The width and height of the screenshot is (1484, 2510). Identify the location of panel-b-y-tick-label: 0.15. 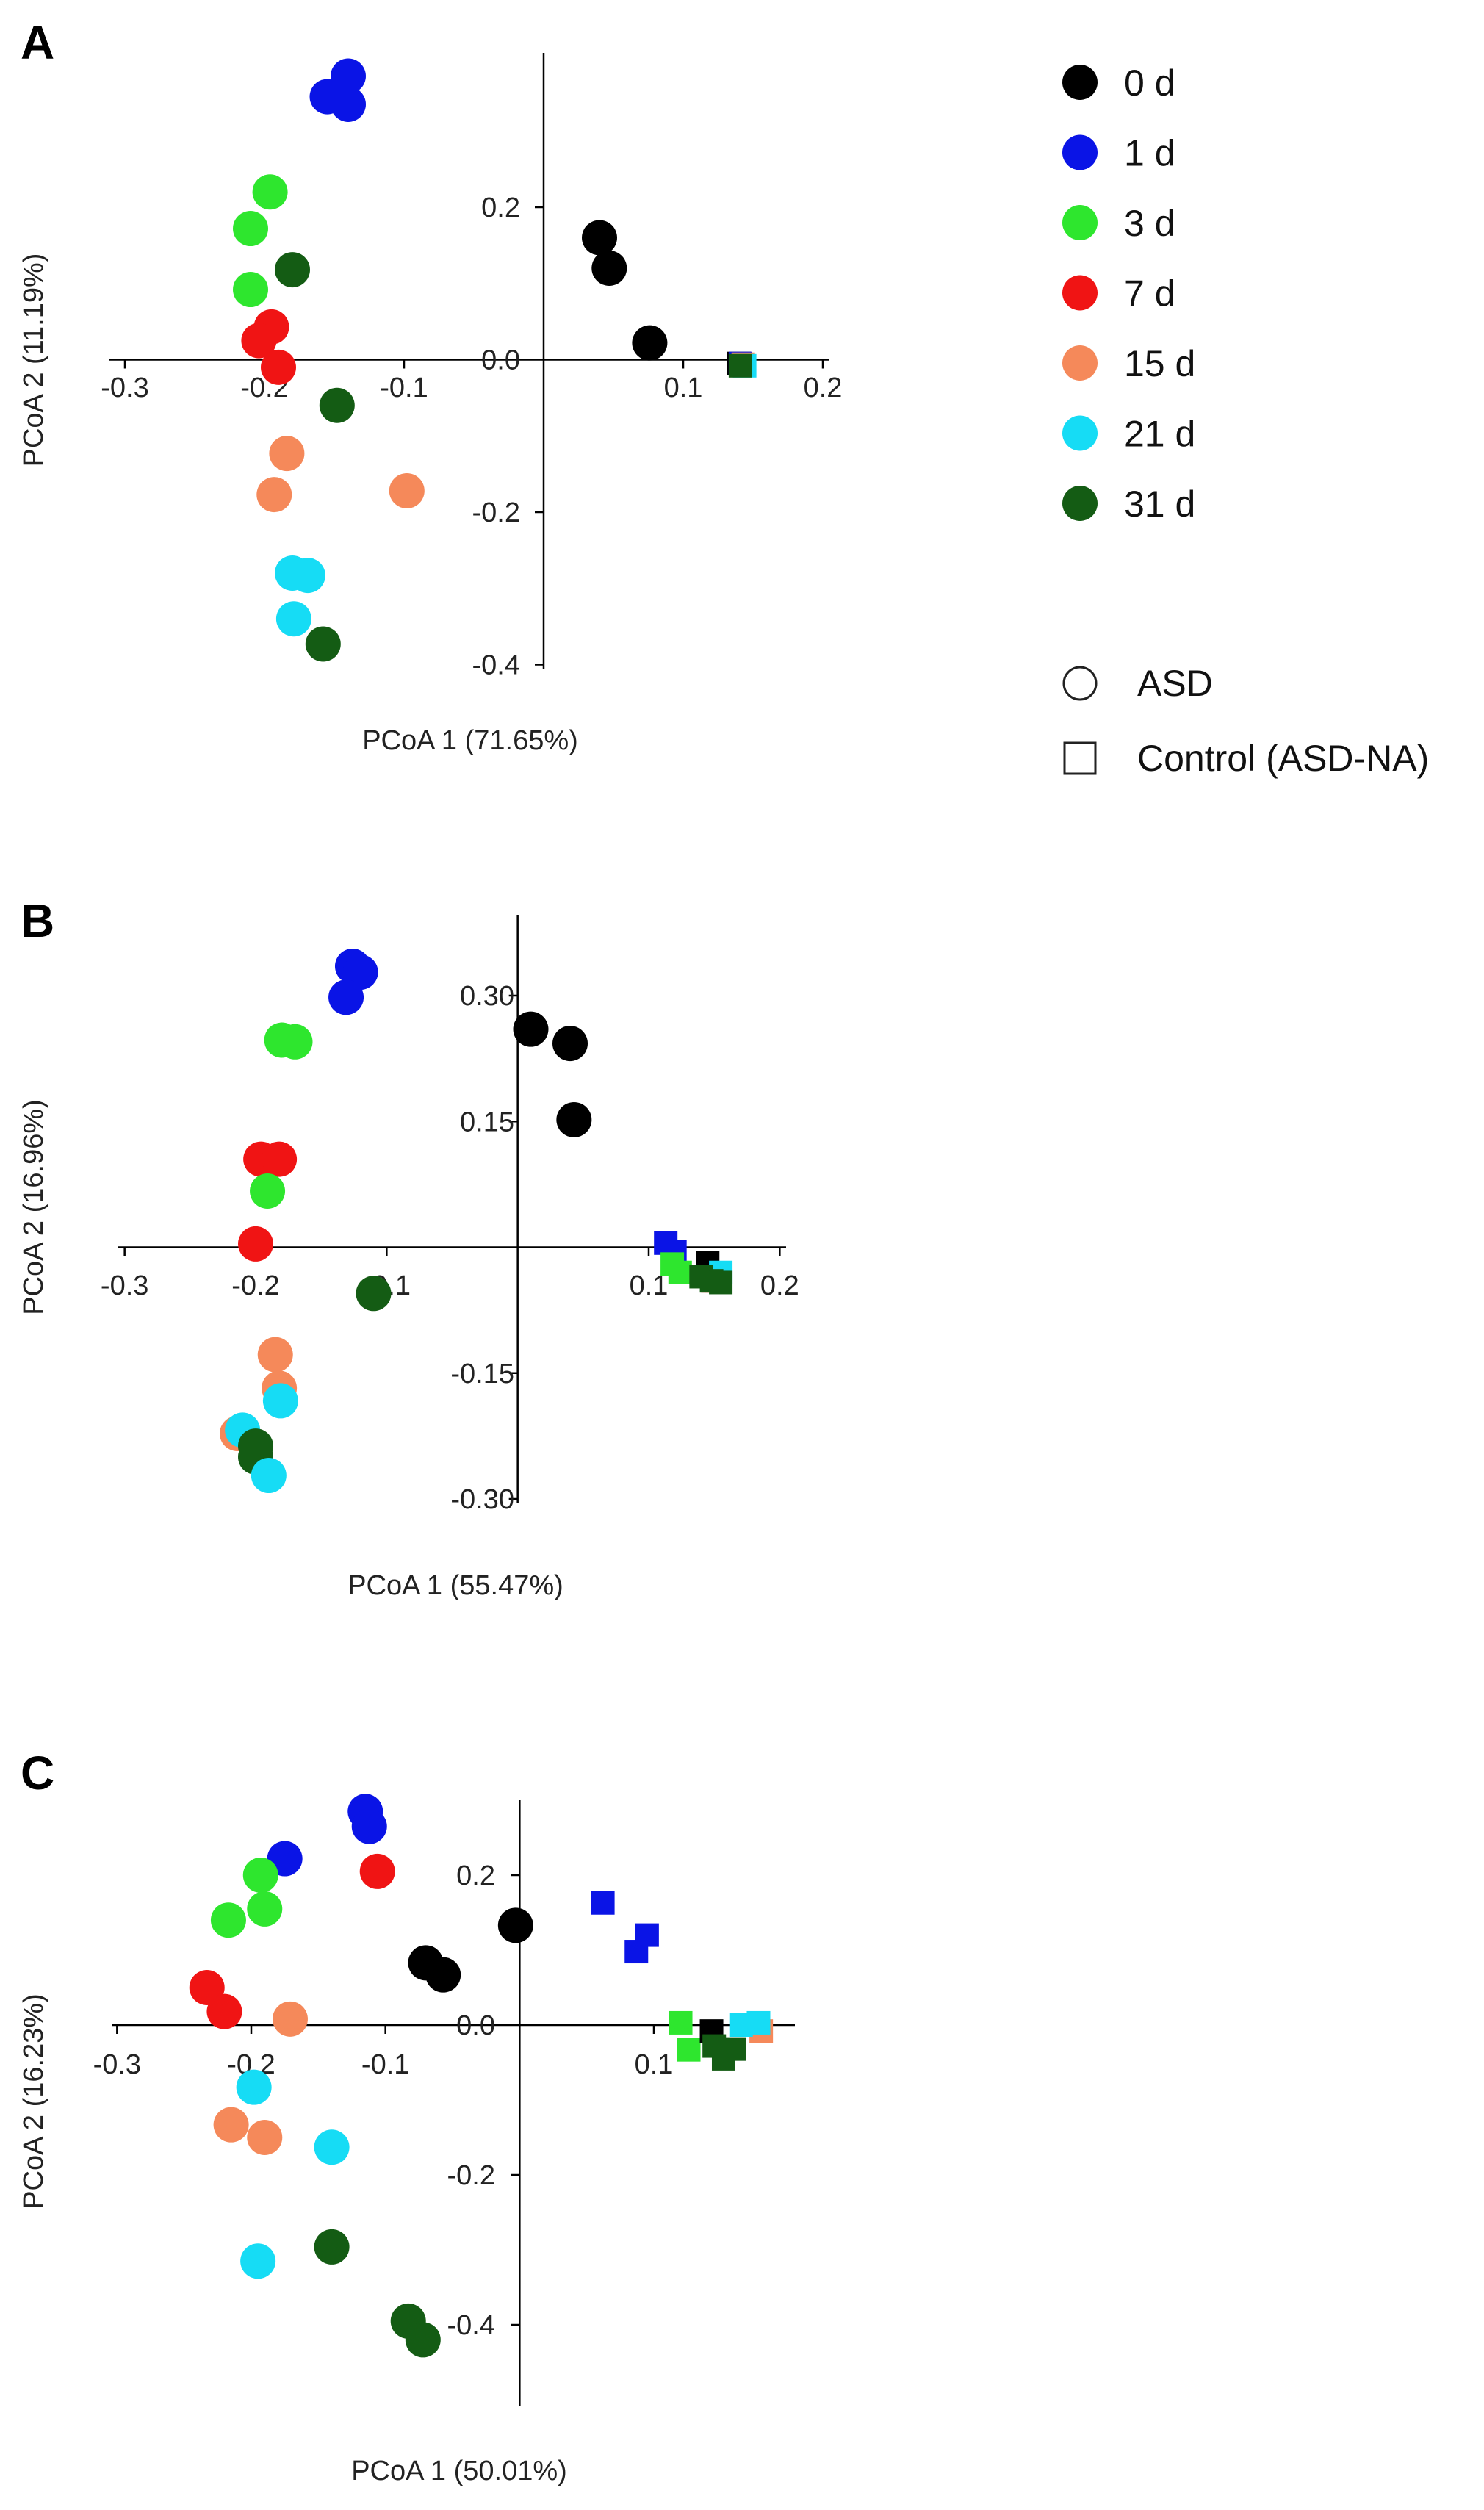
(487, 1122).